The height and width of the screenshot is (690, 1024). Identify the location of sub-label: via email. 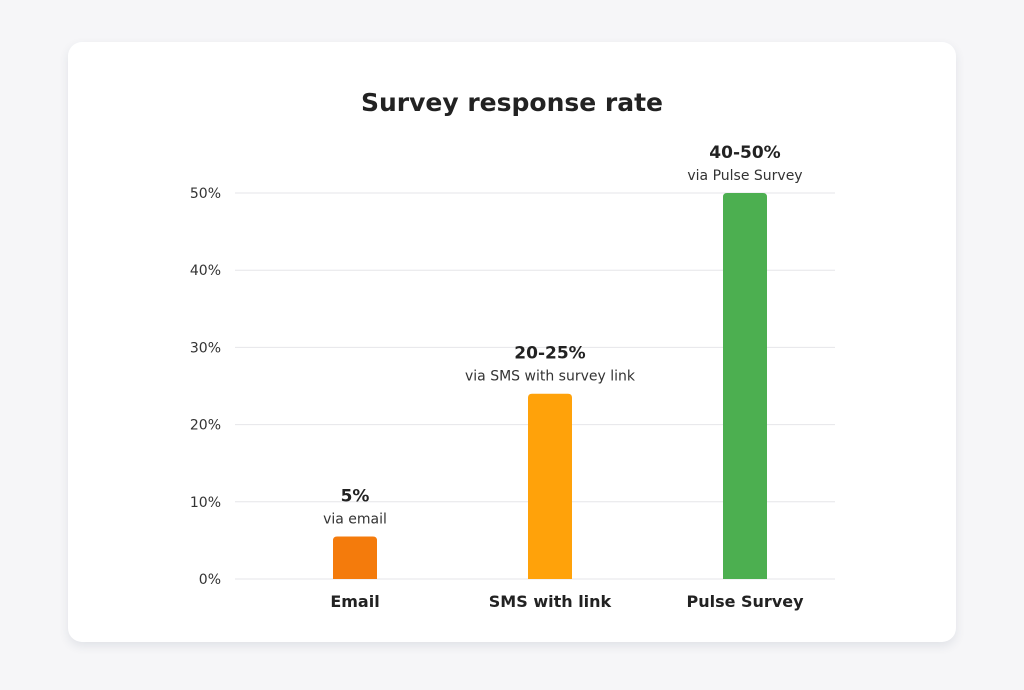
(355, 520).